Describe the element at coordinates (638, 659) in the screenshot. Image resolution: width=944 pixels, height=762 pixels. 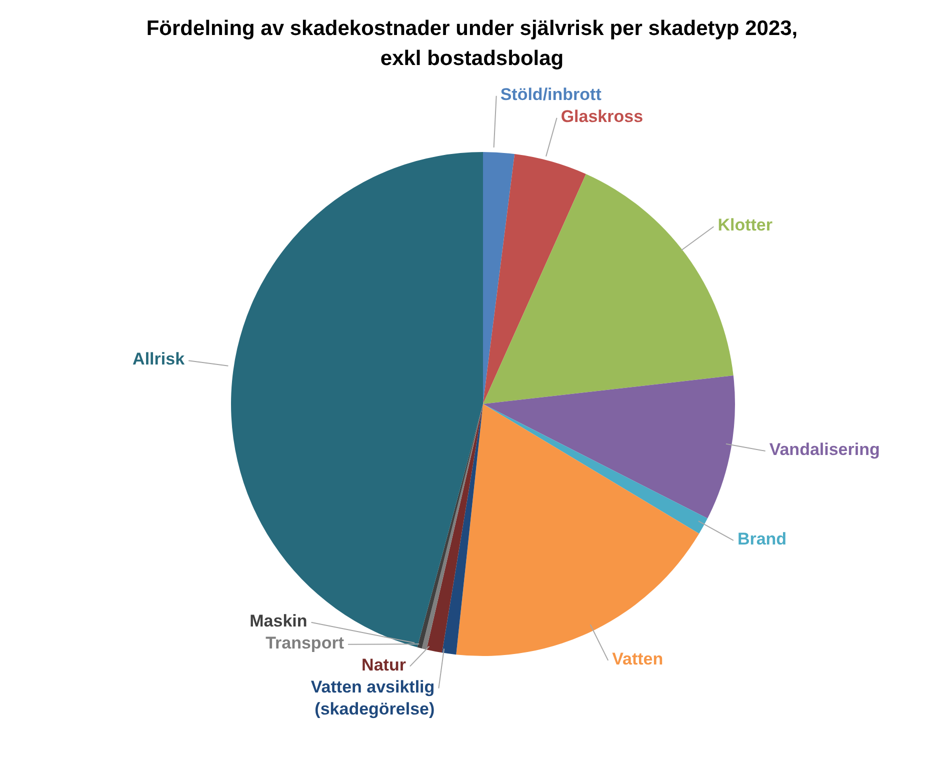
I see `slice-label: Vatten` at that location.